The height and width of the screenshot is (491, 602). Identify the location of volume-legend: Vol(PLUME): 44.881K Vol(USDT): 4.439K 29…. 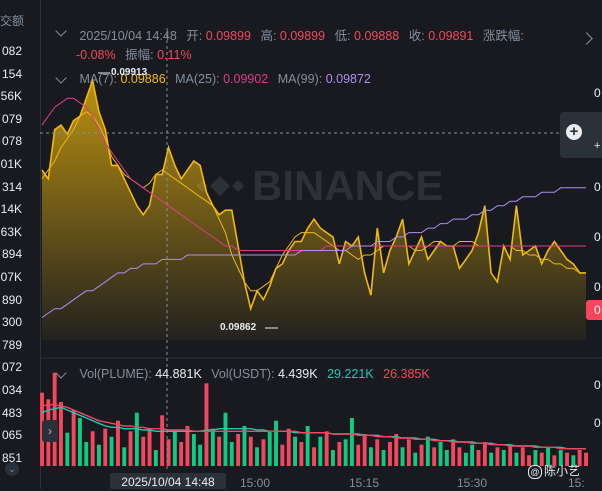
(242, 374).